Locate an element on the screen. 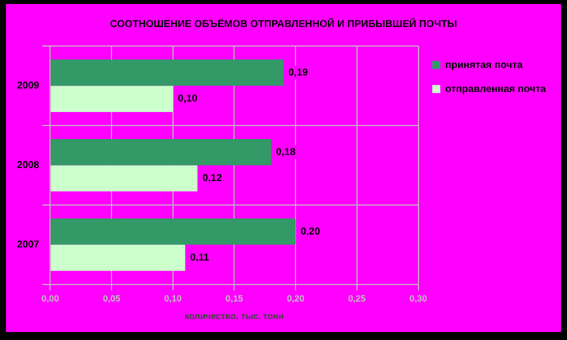  x-tick-label: 0,05 is located at coordinates (111, 298).